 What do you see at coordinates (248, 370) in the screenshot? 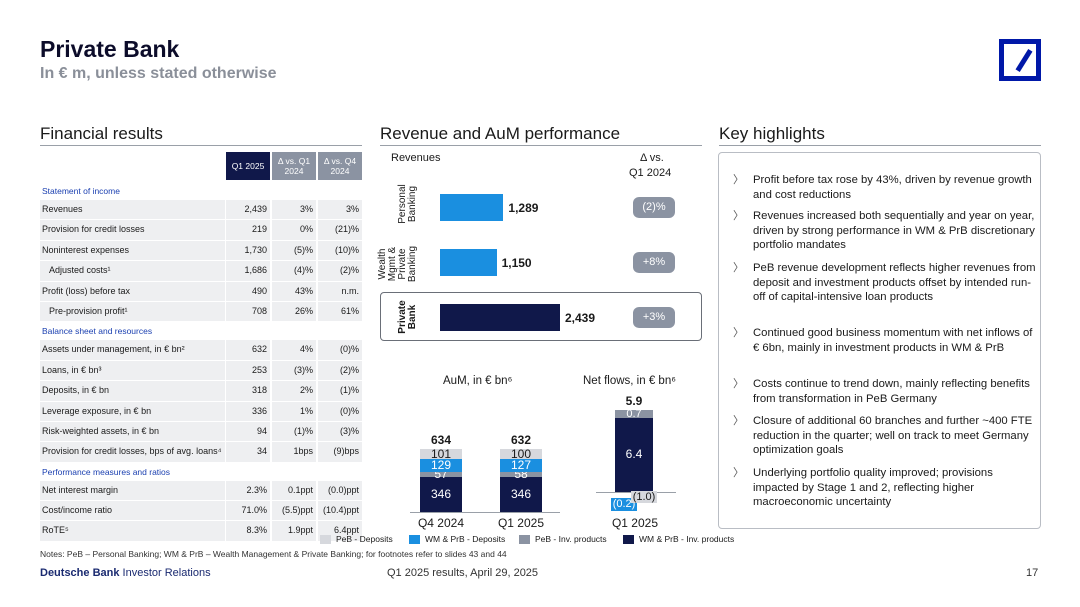
I see `cell-value: 253` at bounding box center [248, 370].